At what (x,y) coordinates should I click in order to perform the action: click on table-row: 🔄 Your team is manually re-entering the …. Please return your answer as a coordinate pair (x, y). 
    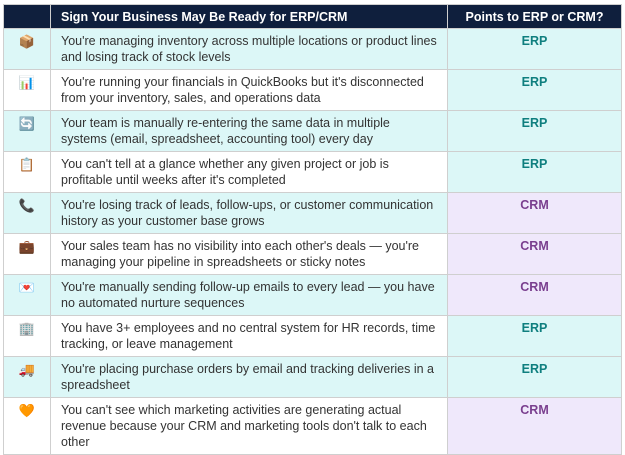
    Looking at the image, I should click on (312, 131).